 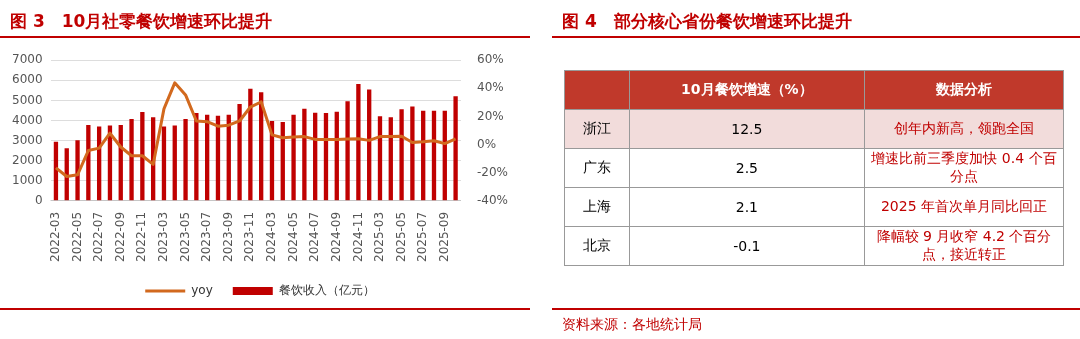 What do you see at coordinates (493, 171) in the screenshot?
I see `y2-tick-label: -20%` at bounding box center [493, 171].